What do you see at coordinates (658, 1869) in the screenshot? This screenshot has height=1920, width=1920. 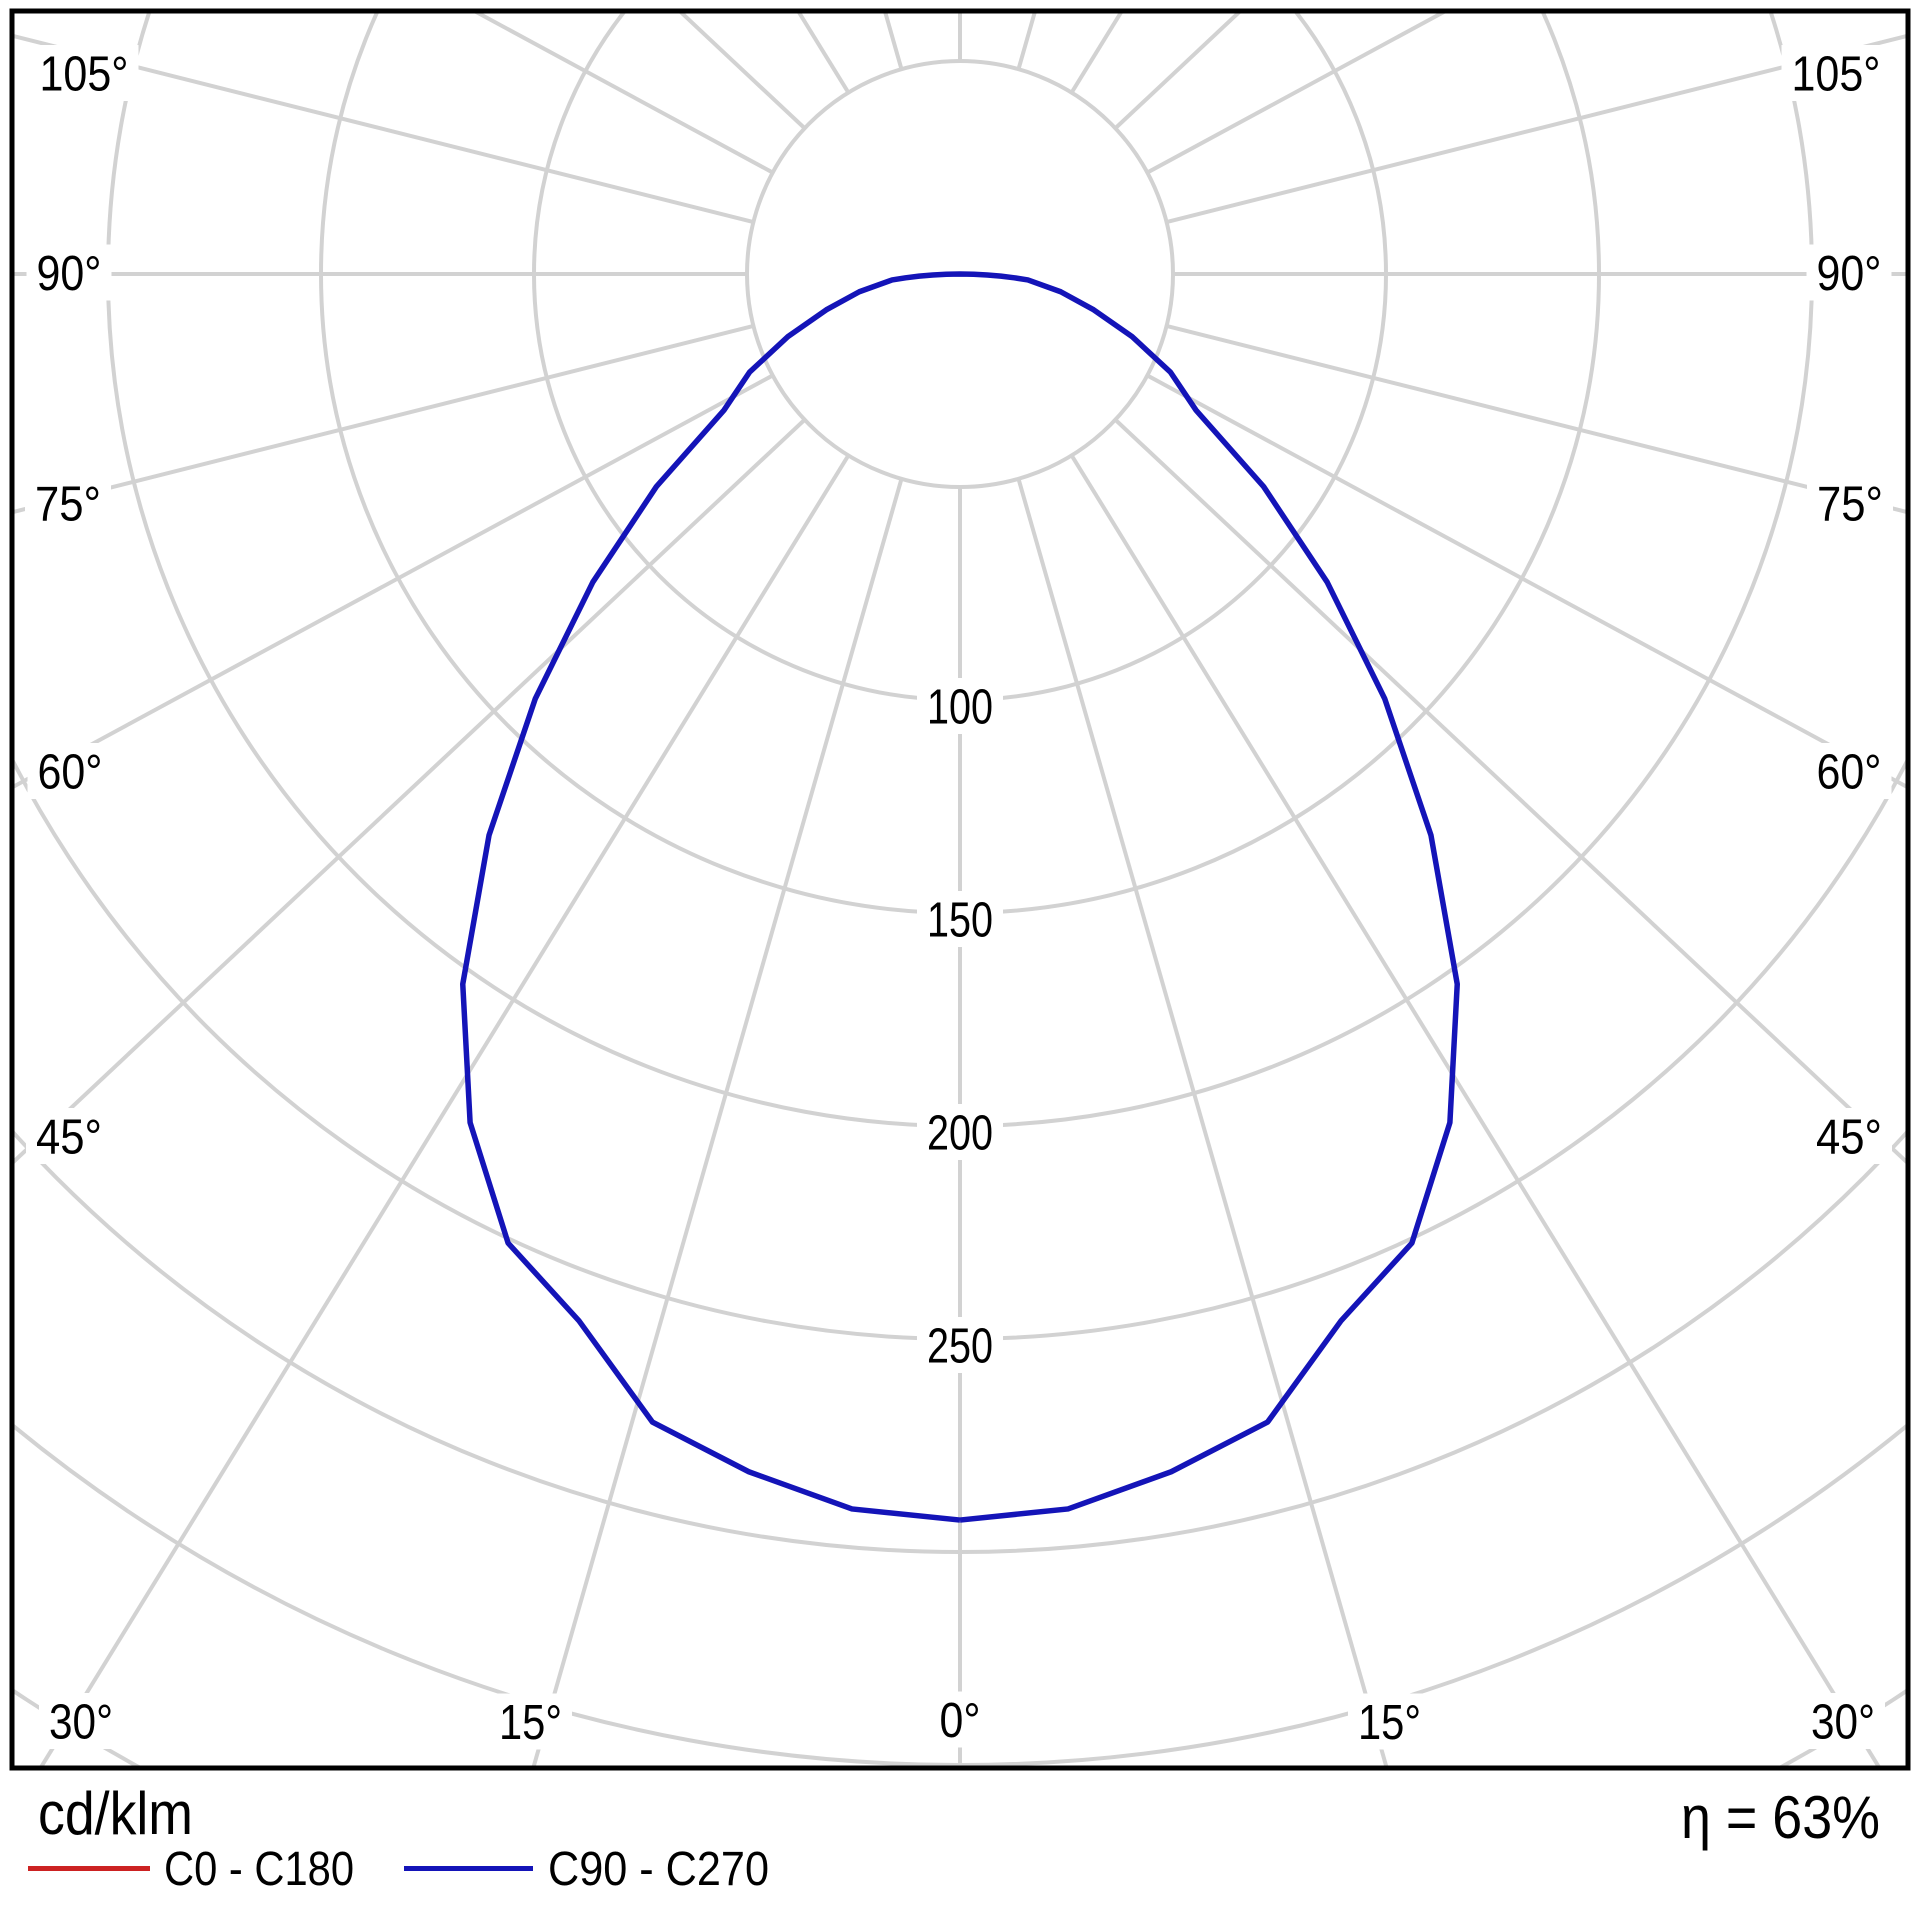 I see `svg-text: C90 - C270` at bounding box center [658, 1869].